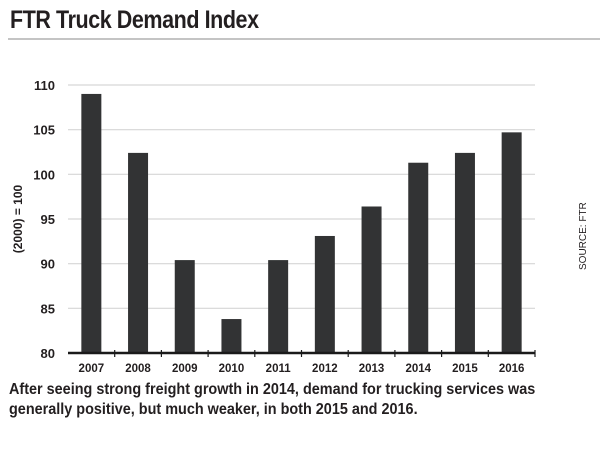 The height and width of the screenshot is (450, 600). I want to click on x-tick-label: 2009, so click(185, 369).